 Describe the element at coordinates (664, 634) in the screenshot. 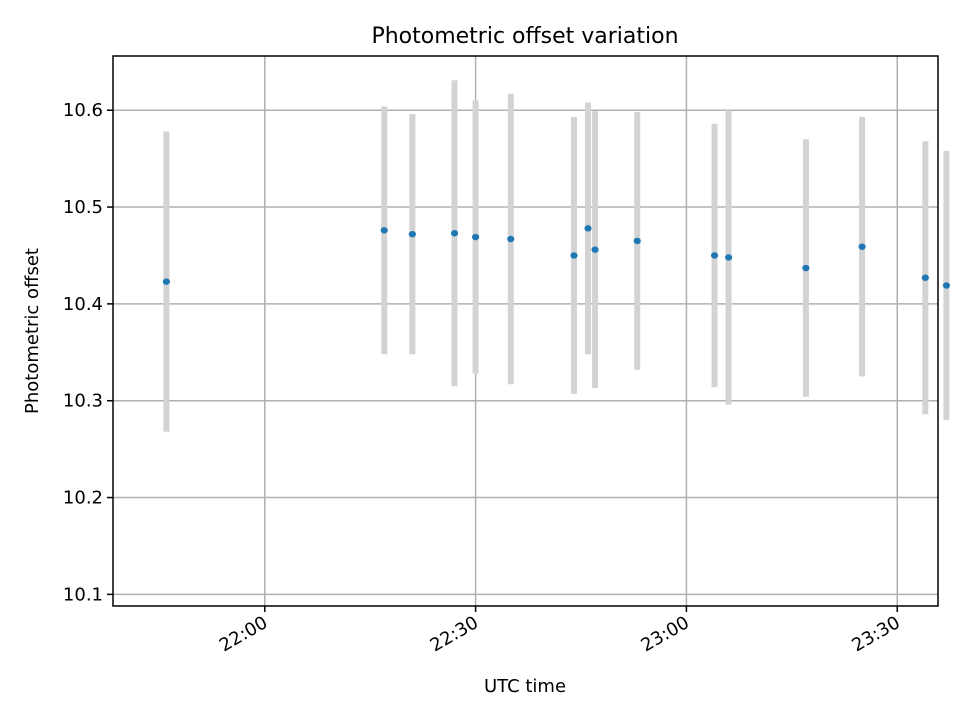

I see `x-tick-label: 23:00` at that location.